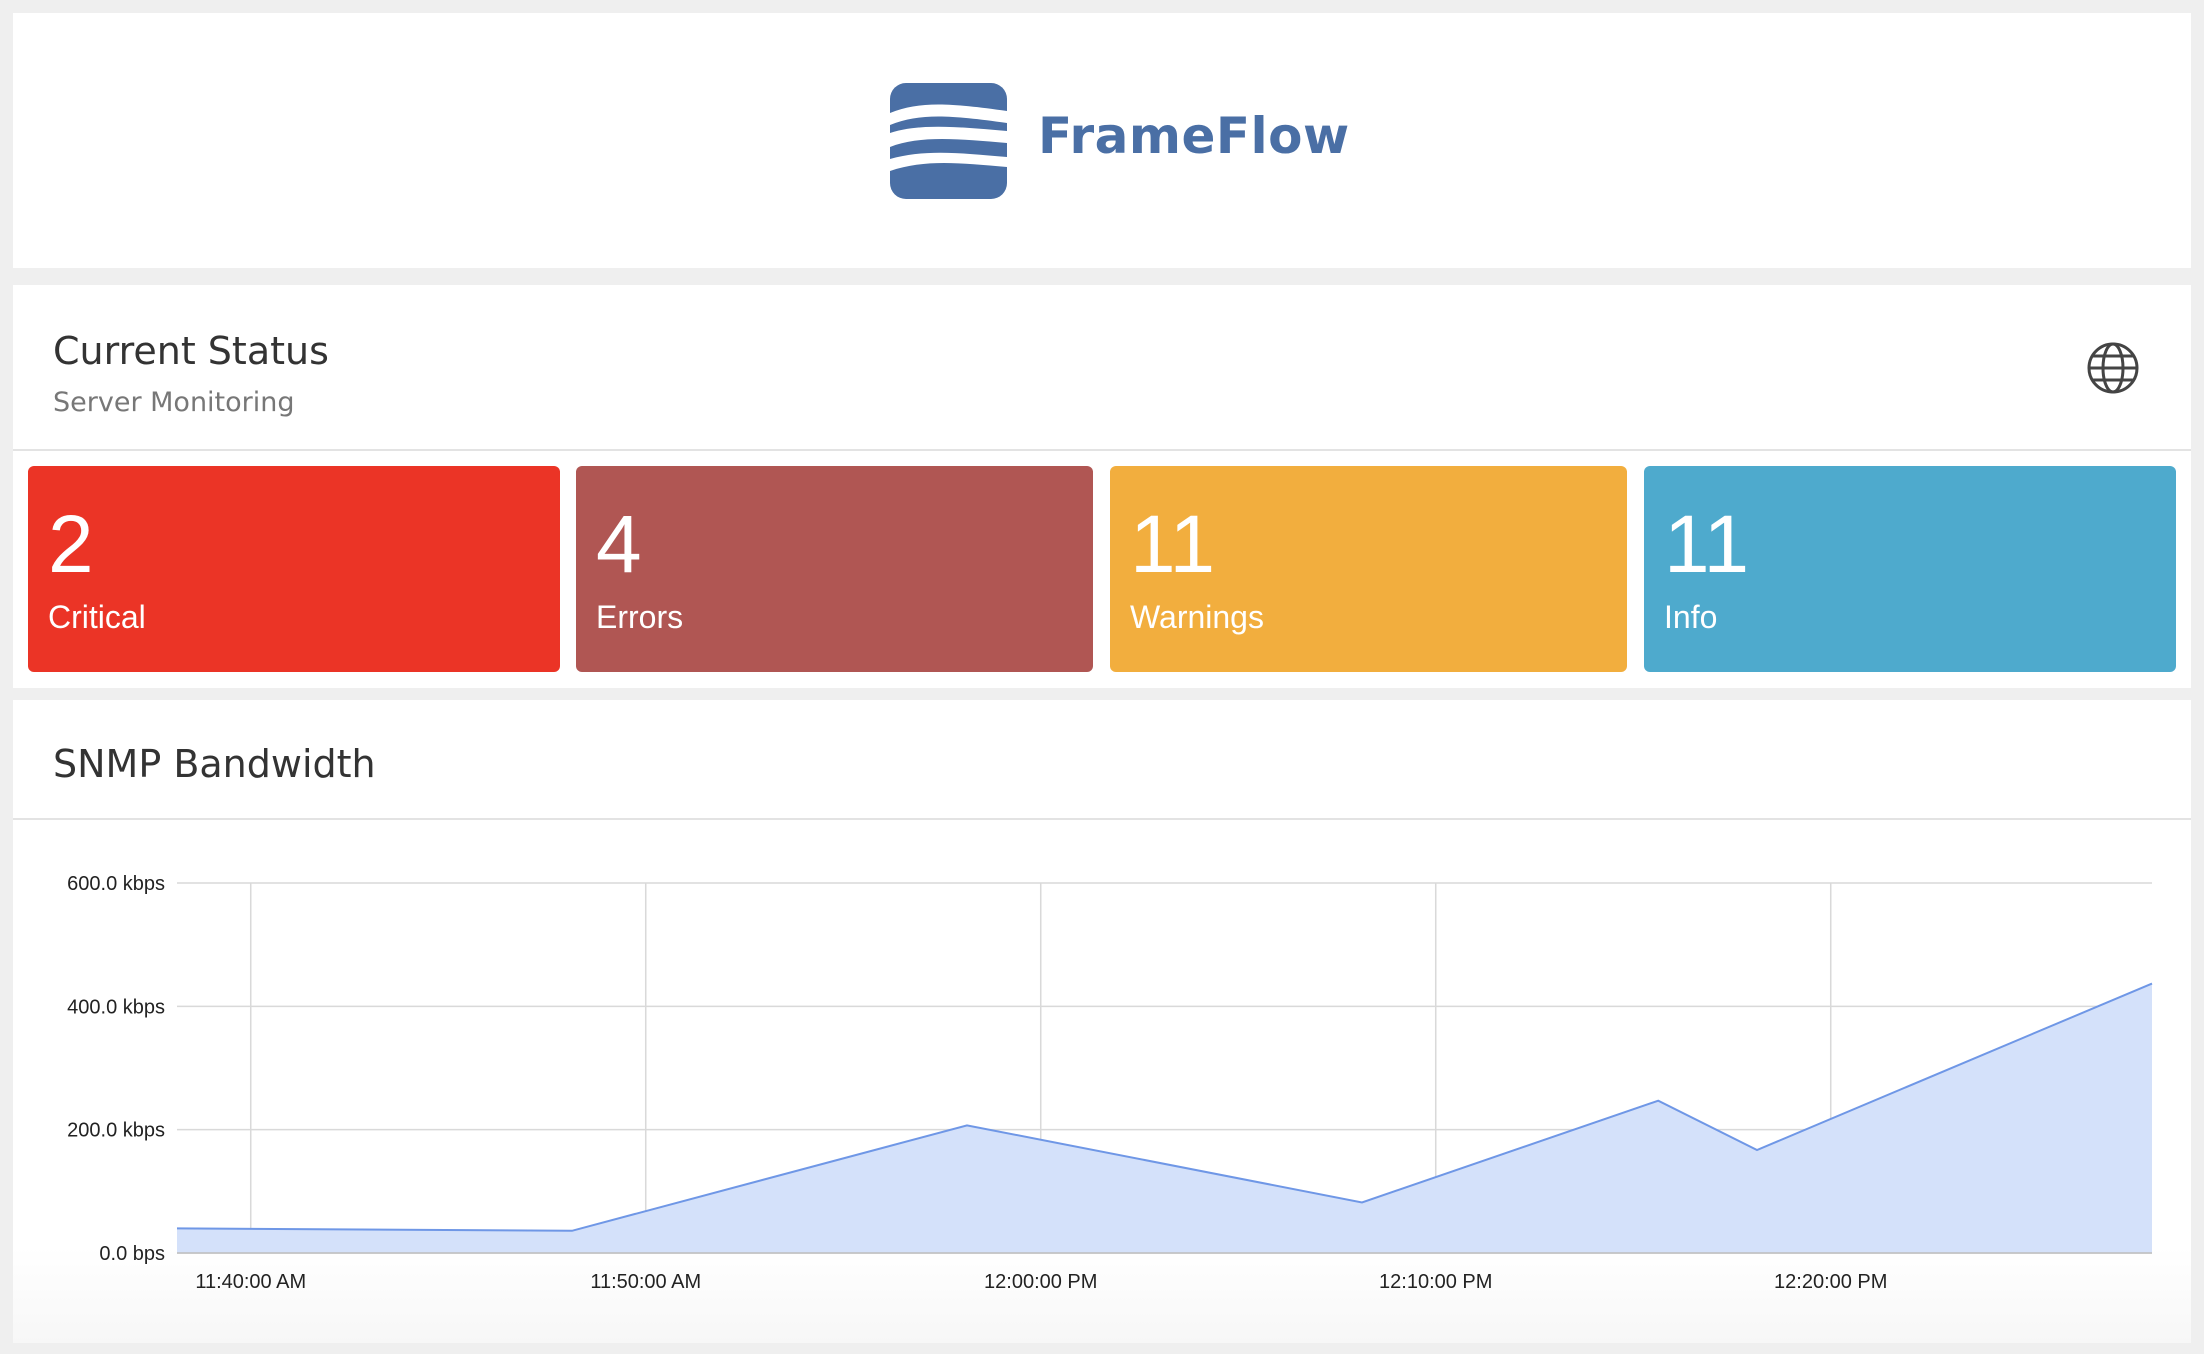 The image size is (2204, 1354). Describe the element at coordinates (71, 544) in the screenshot. I see `critical-count: 2` at that location.